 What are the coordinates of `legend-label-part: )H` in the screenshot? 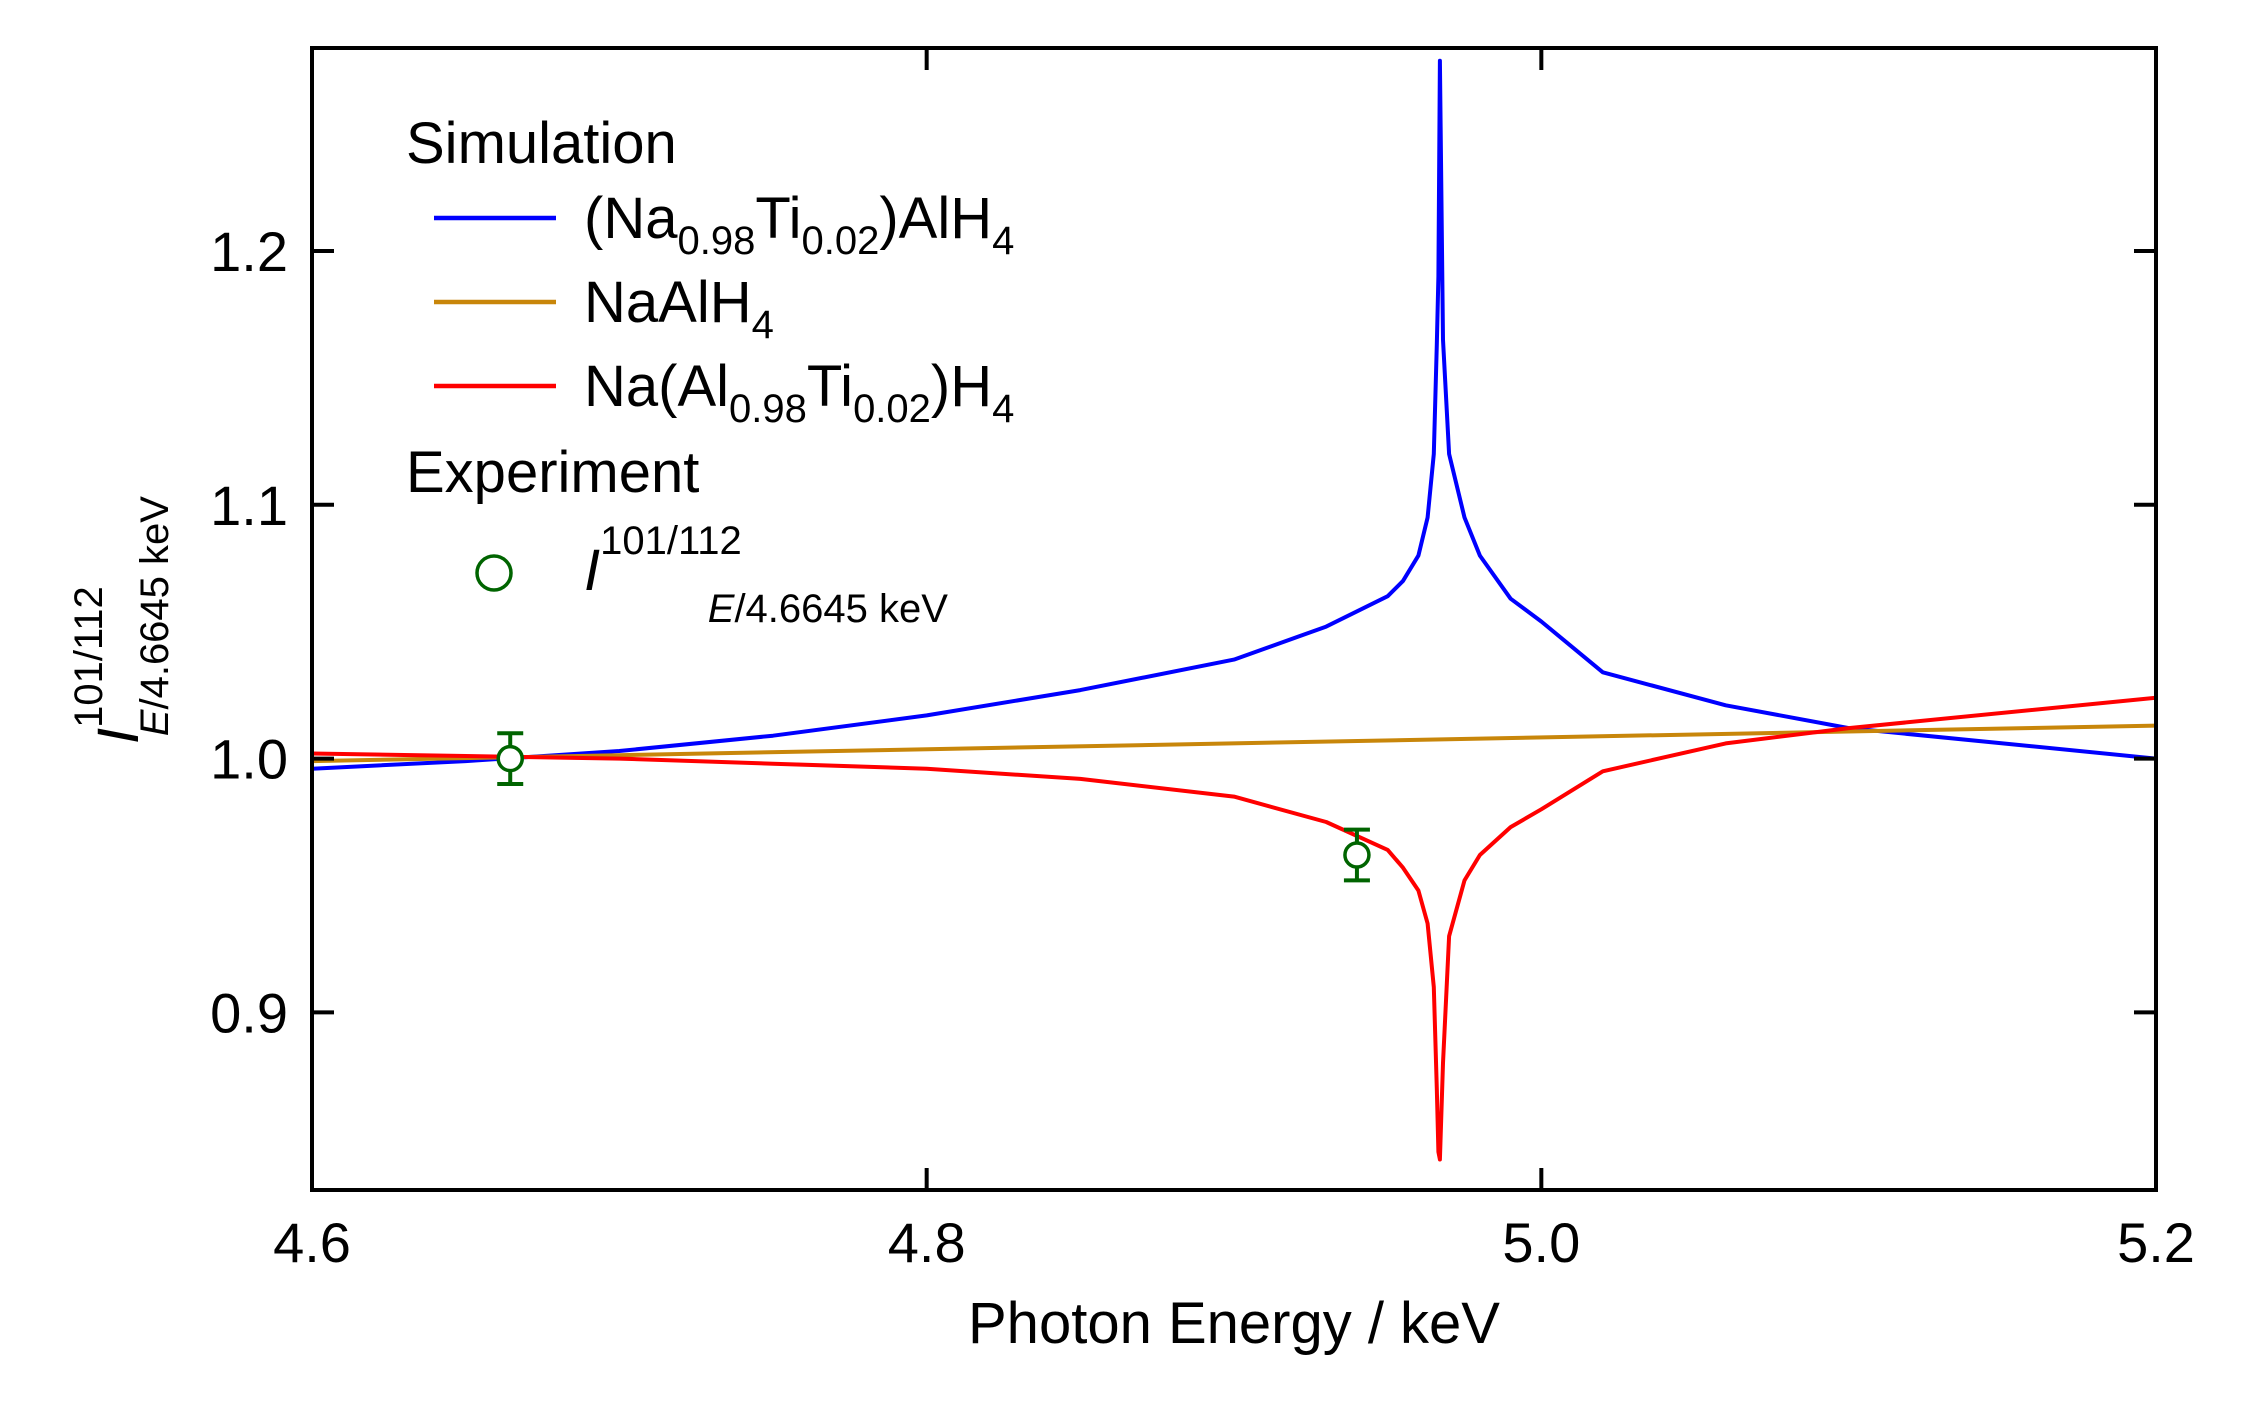 It's located at (961, 386).